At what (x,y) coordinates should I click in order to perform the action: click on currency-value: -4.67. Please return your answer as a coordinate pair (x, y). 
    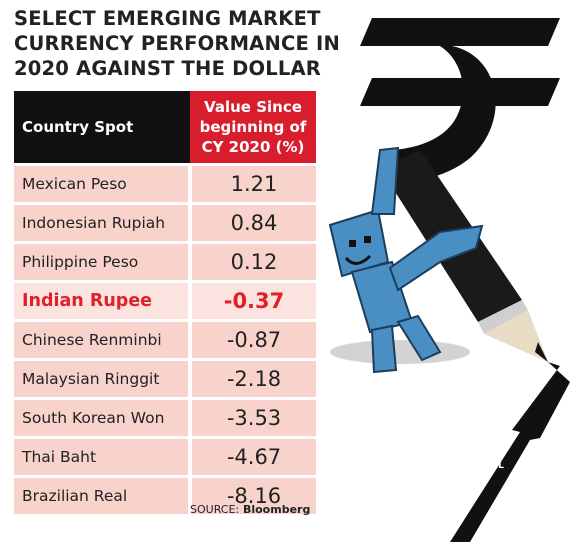
    Looking at the image, I should click on (252, 457).